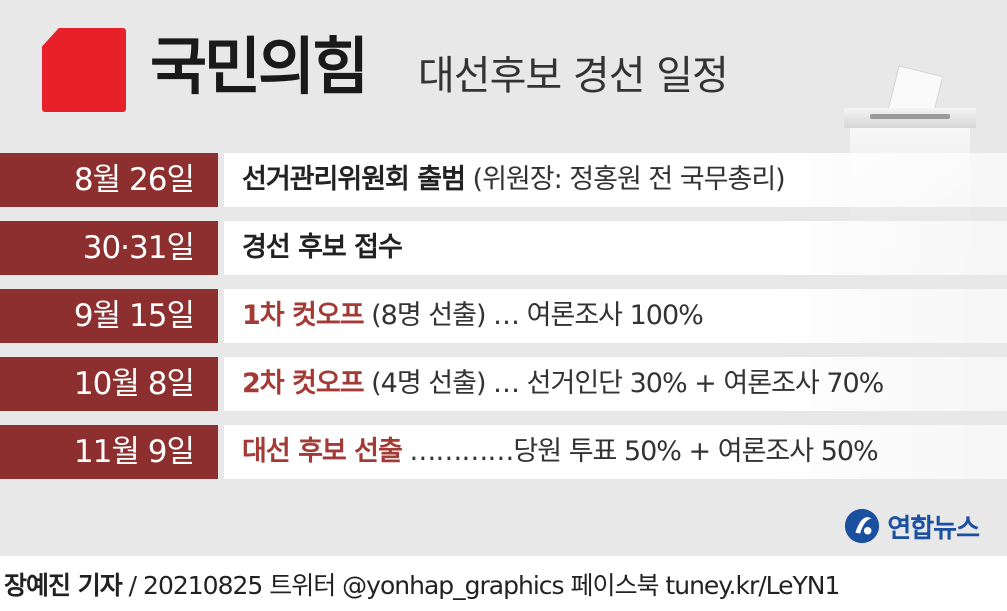 This screenshot has width=1007, height=611. I want to click on schedule-date: 30·31일, so click(109, 248).